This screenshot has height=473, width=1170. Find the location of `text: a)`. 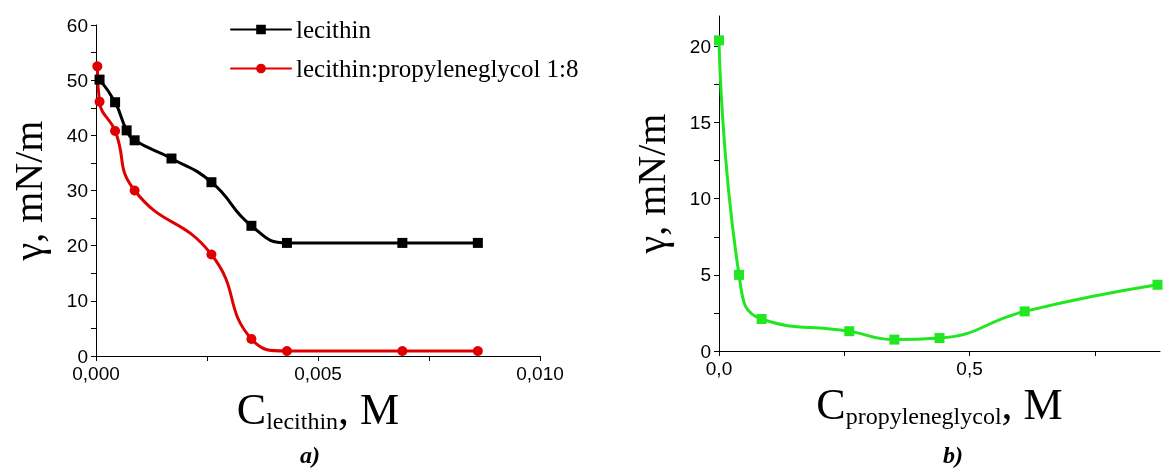

text: a) is located at coordinates (310, 455).